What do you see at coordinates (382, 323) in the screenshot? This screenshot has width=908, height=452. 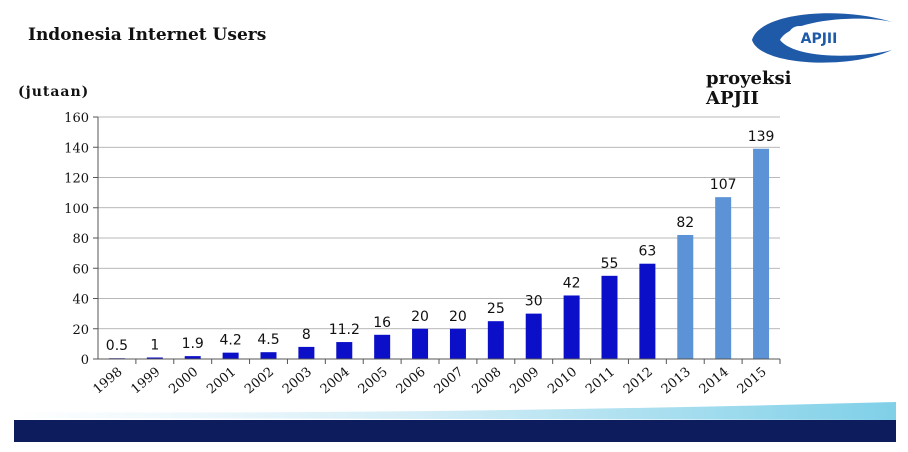 I see `data-label: 16` at bounding box center [382, 323].